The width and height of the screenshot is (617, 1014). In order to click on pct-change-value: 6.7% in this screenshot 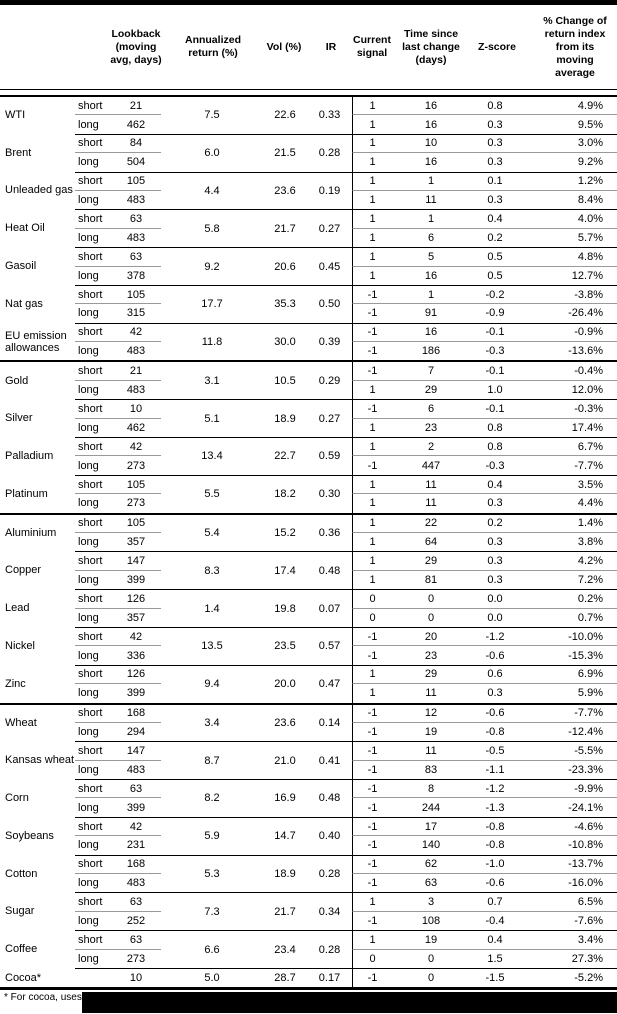, I will do `click(568, 447)`.